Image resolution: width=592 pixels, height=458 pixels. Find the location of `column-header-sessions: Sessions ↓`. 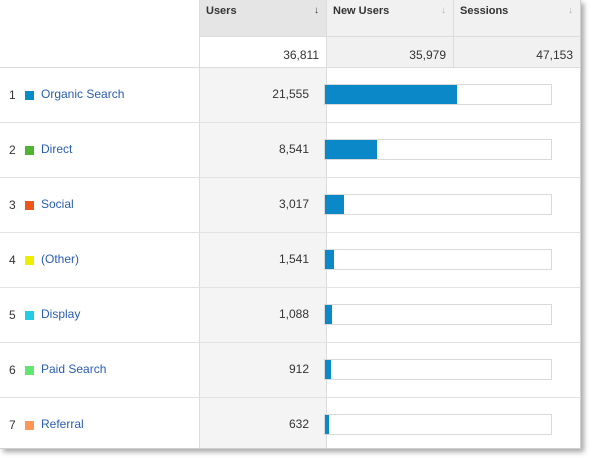

column-header-sessions: Sessions ↓ is located at coordinates (516, 18).